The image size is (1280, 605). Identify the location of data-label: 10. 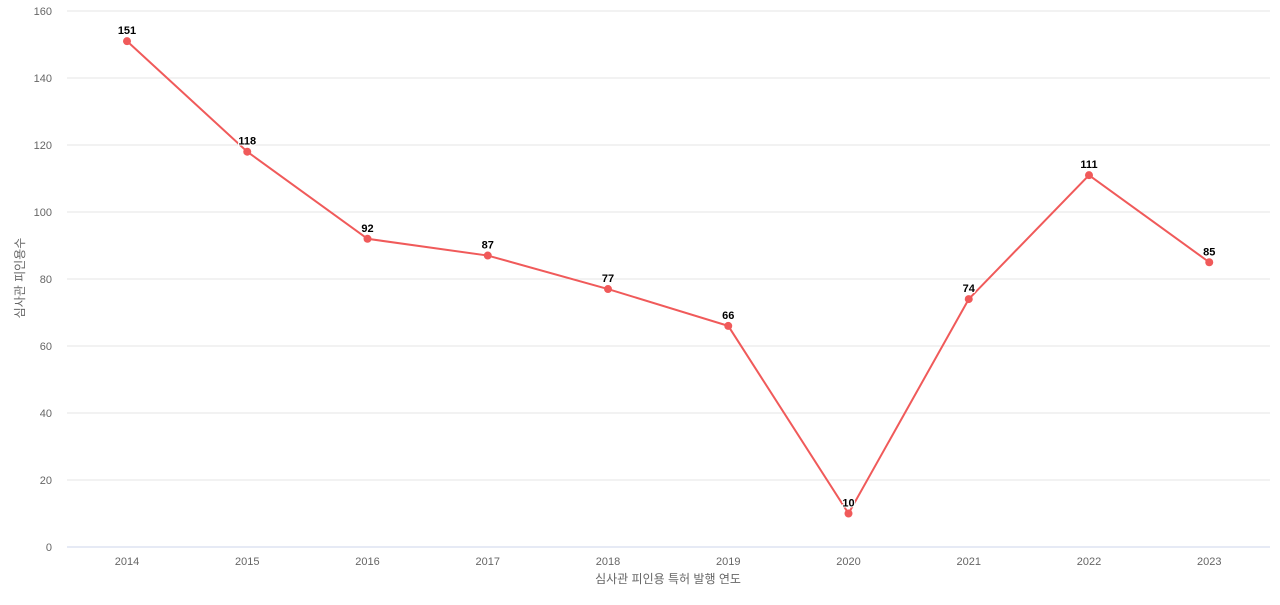
(848, 504).